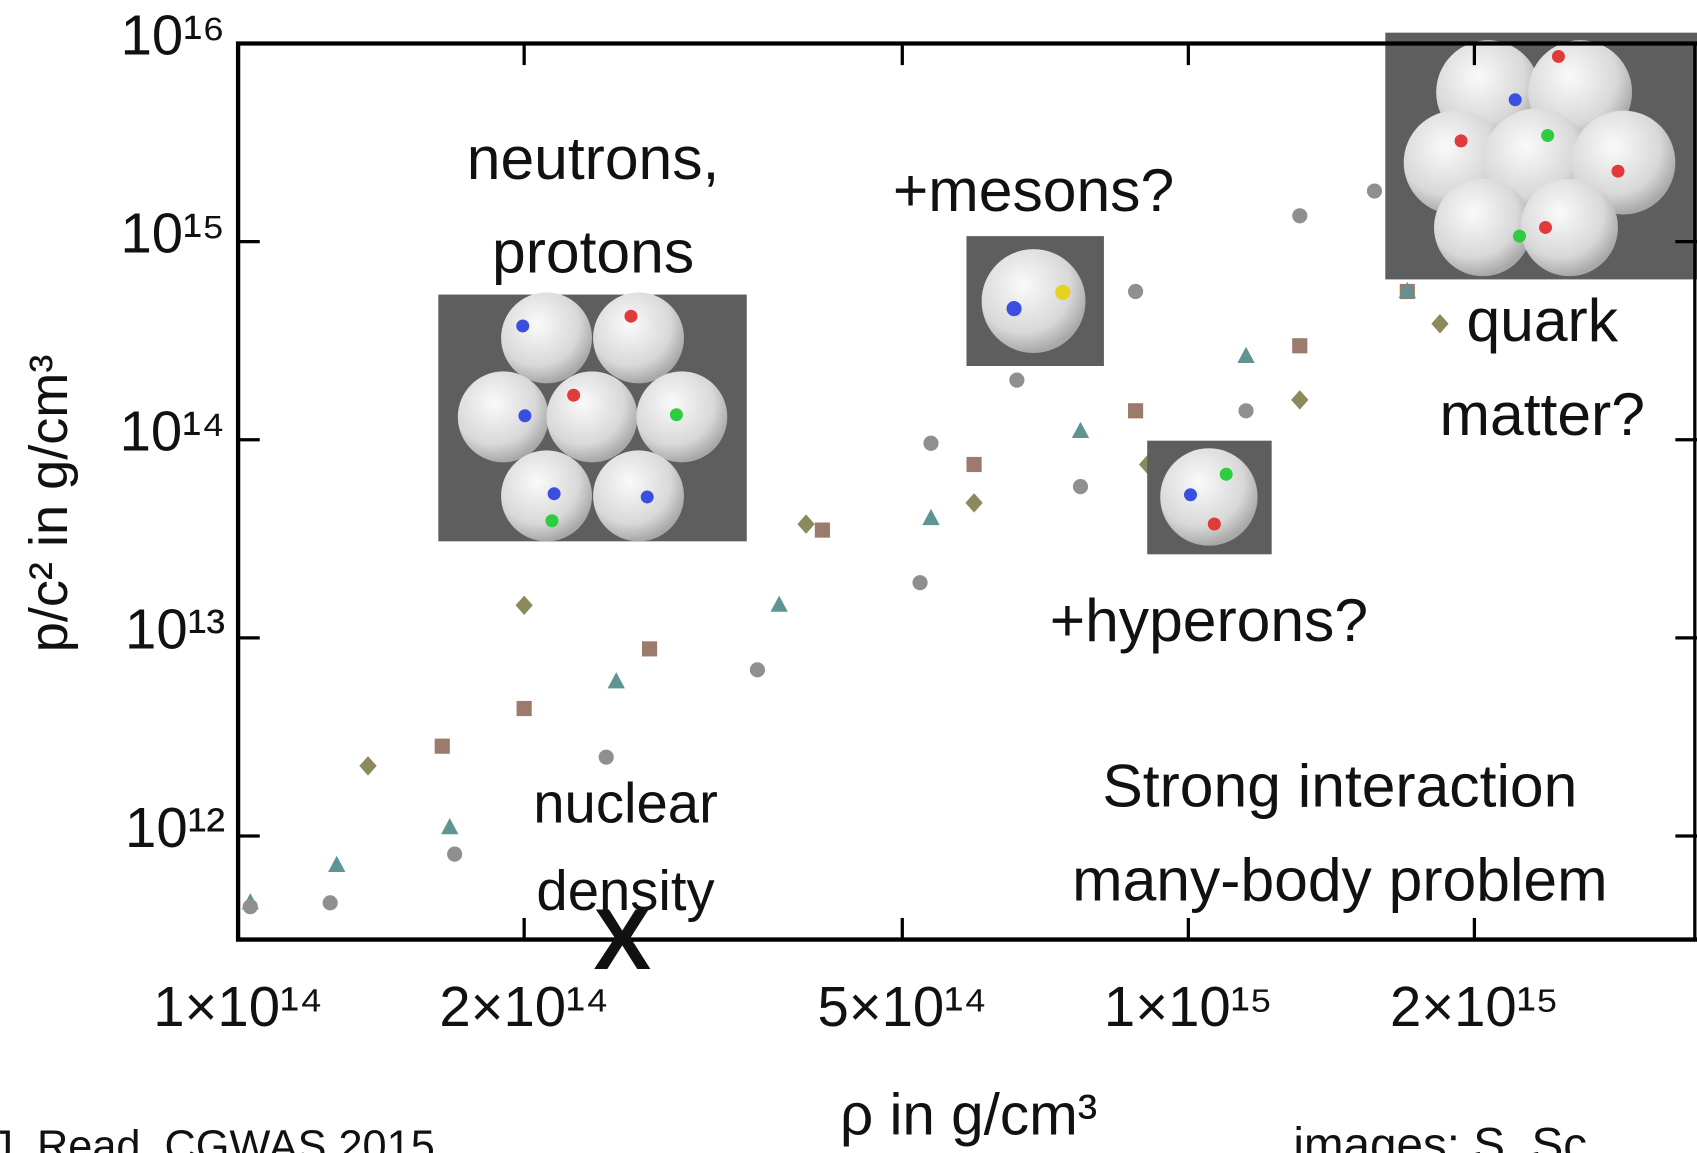 The height and width of the screenshot is (1153, 1697). I want to click on y-axis-label: p/c² in g/cm³, so click(49, 504).